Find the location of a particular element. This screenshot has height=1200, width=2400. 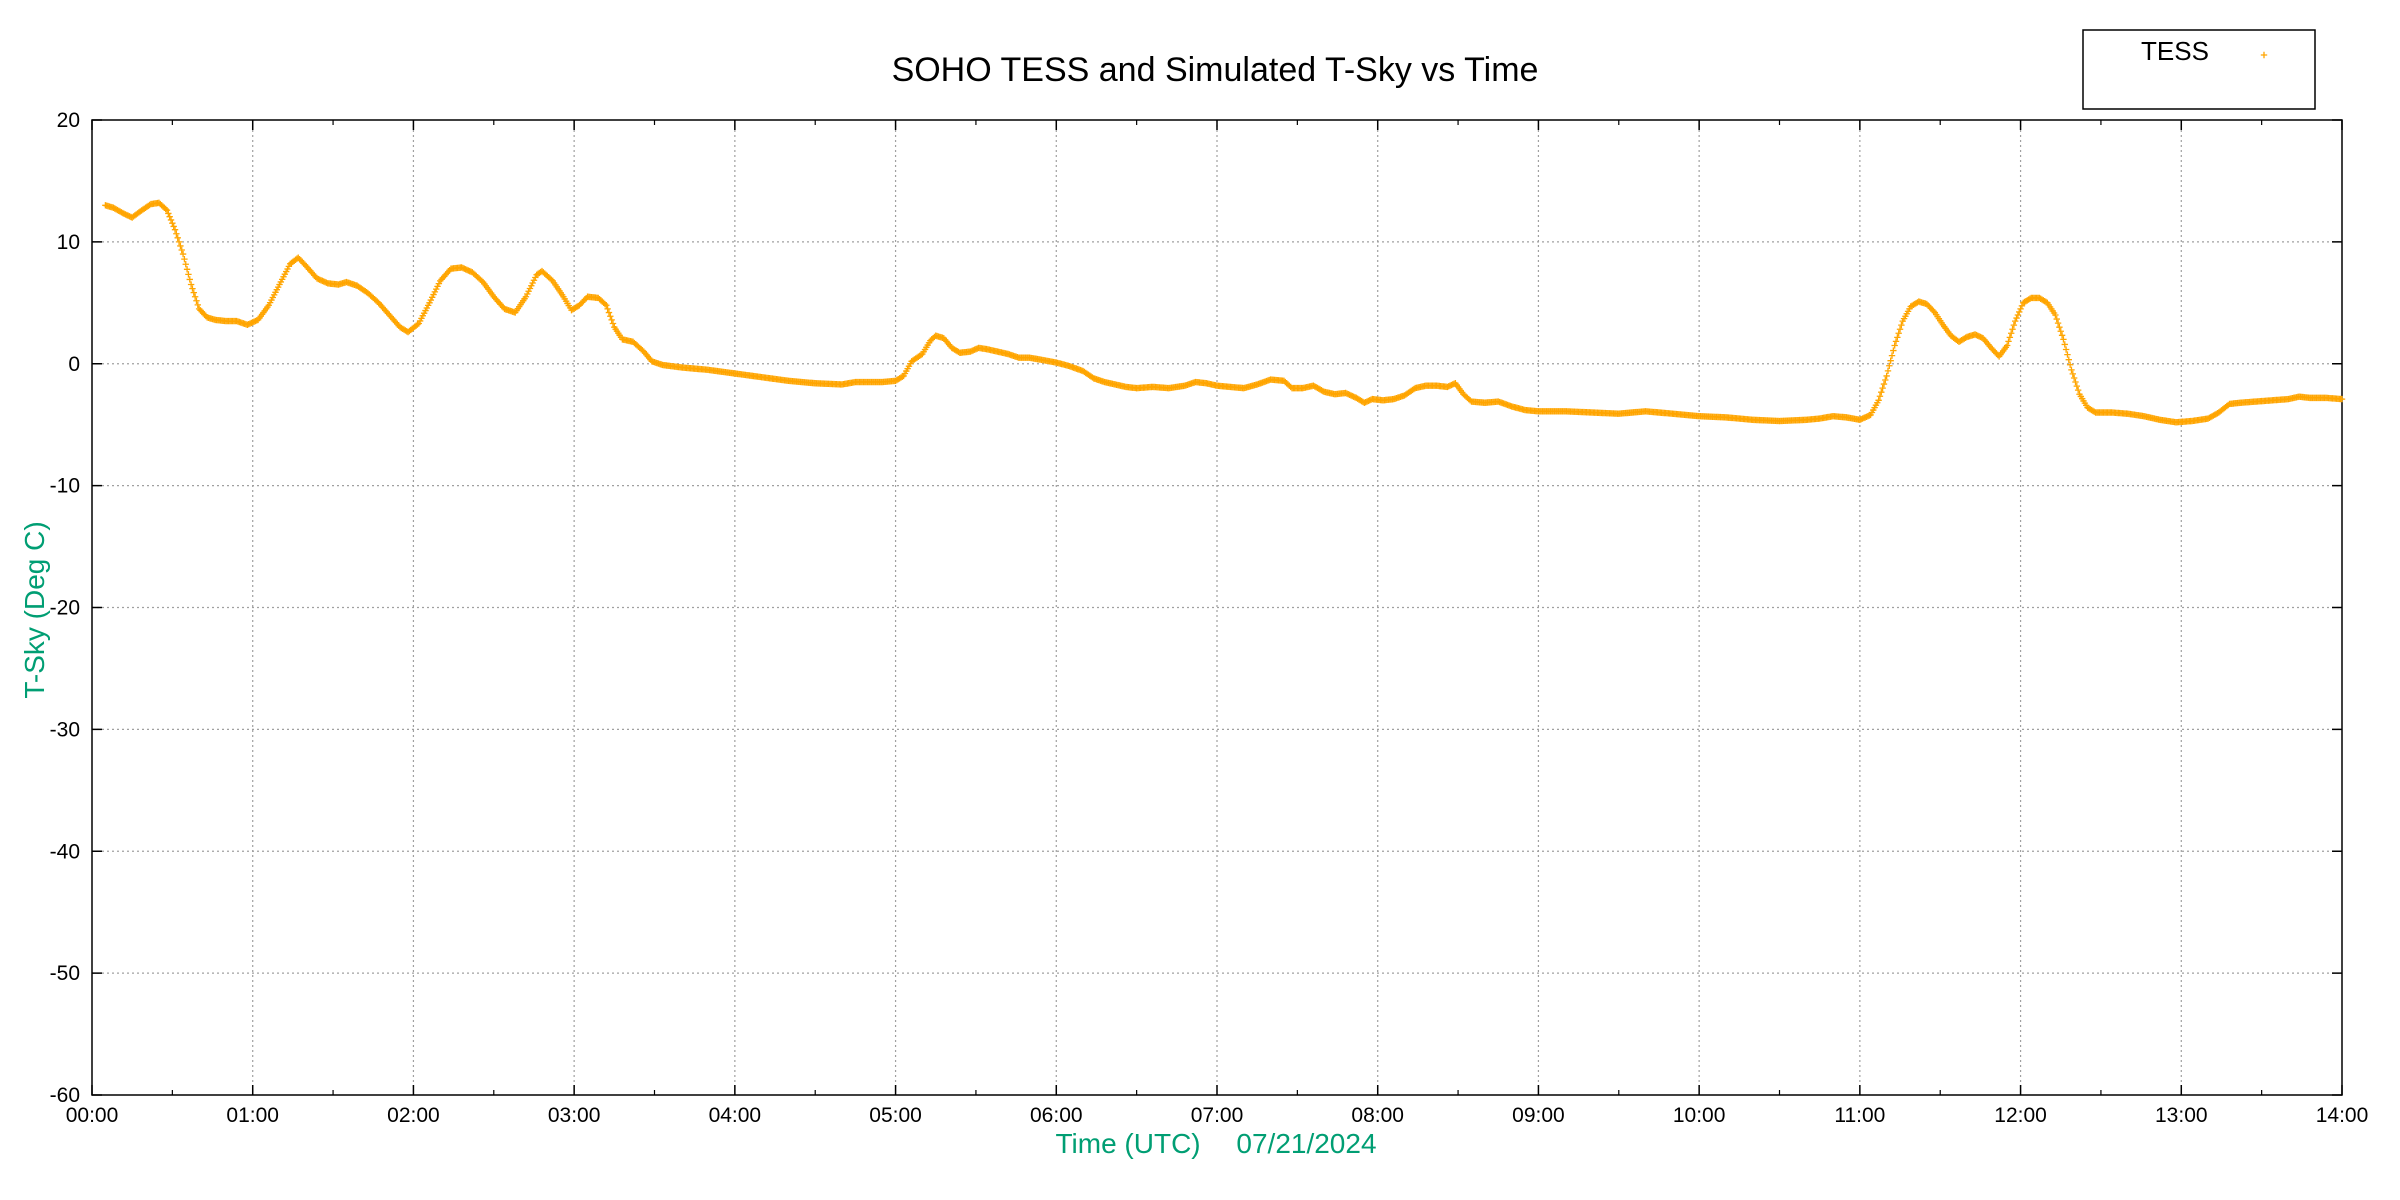

x-tick-label: 00:00 is located at coordinates (92, 1115).